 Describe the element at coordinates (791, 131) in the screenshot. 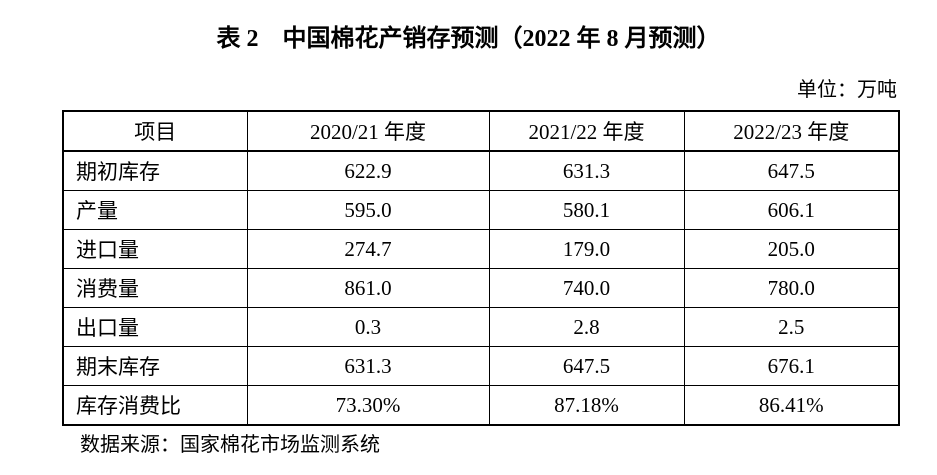

I see `column-header-2022-23: 2022/23 年度` at that location.